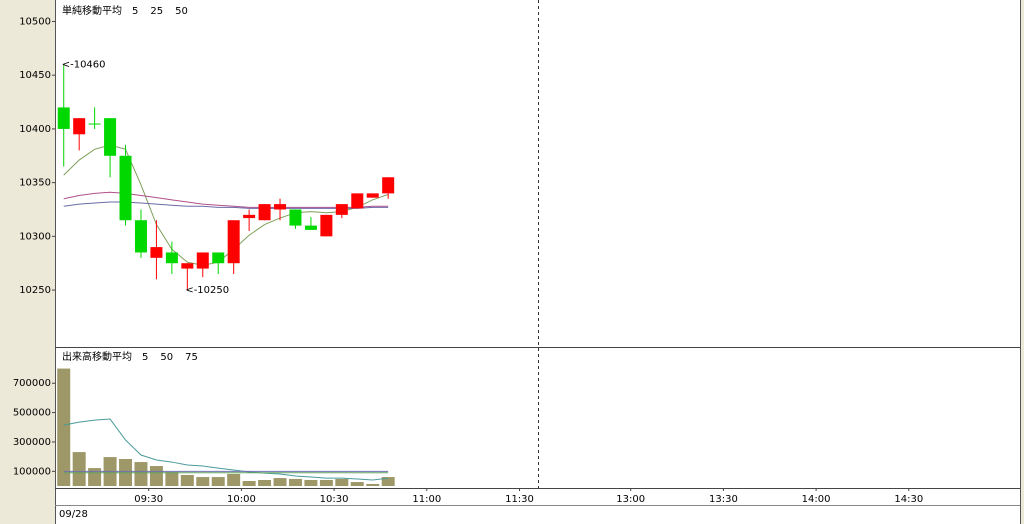  I want to click on legend-entry: 25, so click(156, 11).